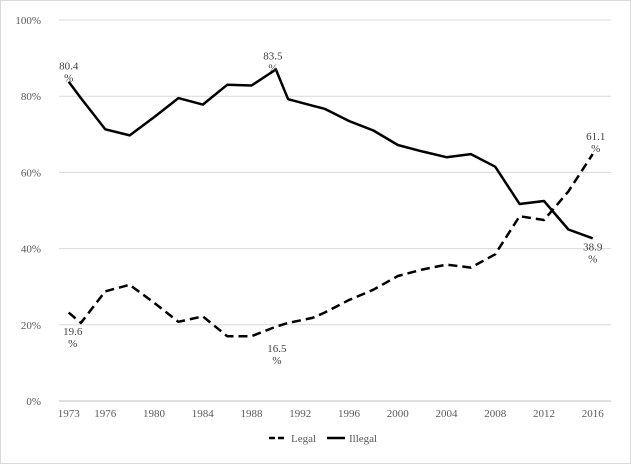 The width and height of the screenshot is (631, 464). I want to click on data-label-value: 61.1, so click(595, 137).